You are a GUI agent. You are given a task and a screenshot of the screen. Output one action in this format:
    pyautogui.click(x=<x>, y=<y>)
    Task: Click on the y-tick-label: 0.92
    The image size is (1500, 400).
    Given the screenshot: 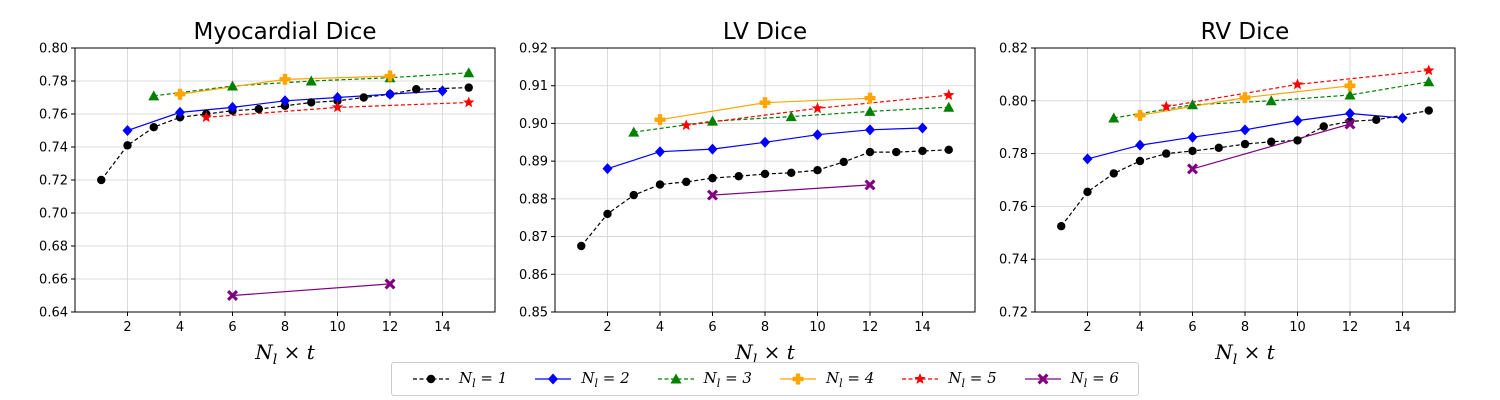 What is the action you would take?
    pyautogui.click(x=533, y=49)
    